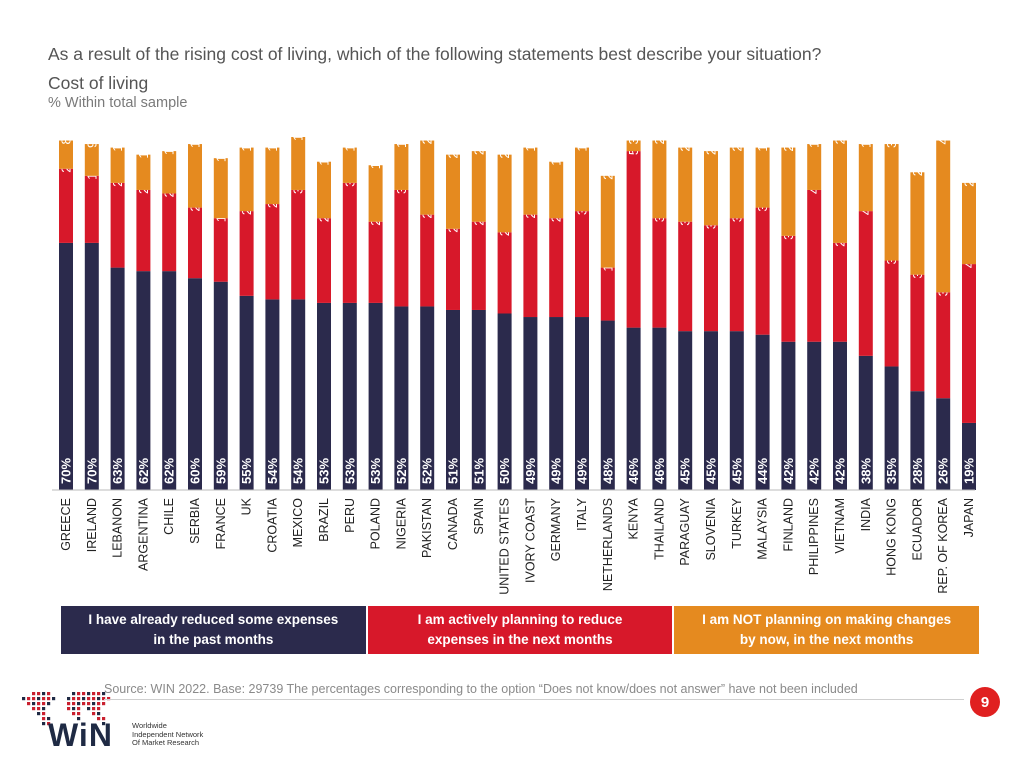  I want to click on category-label-turkey: TURKEY, so click(737, 522).